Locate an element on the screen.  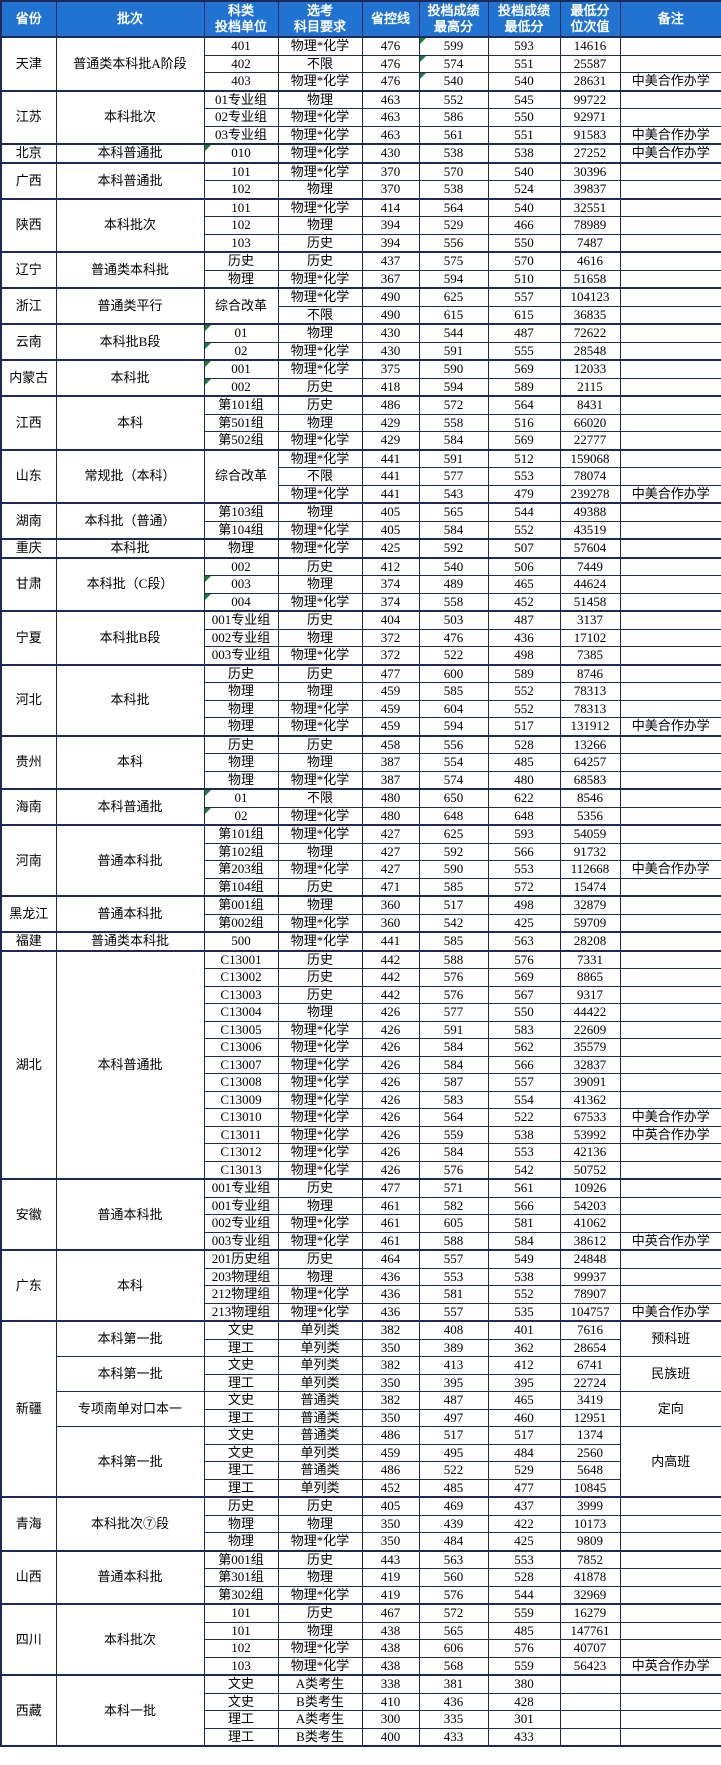
control-line-cell: 436 is located at coordinates (390, 1294).